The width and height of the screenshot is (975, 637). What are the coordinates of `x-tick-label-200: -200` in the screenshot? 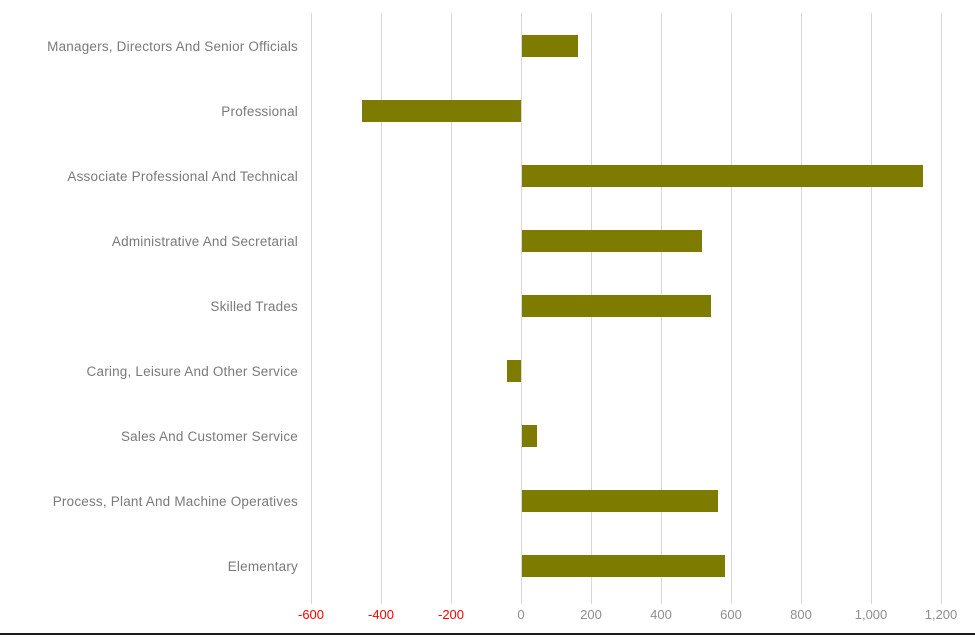 It's located at (451, 614).